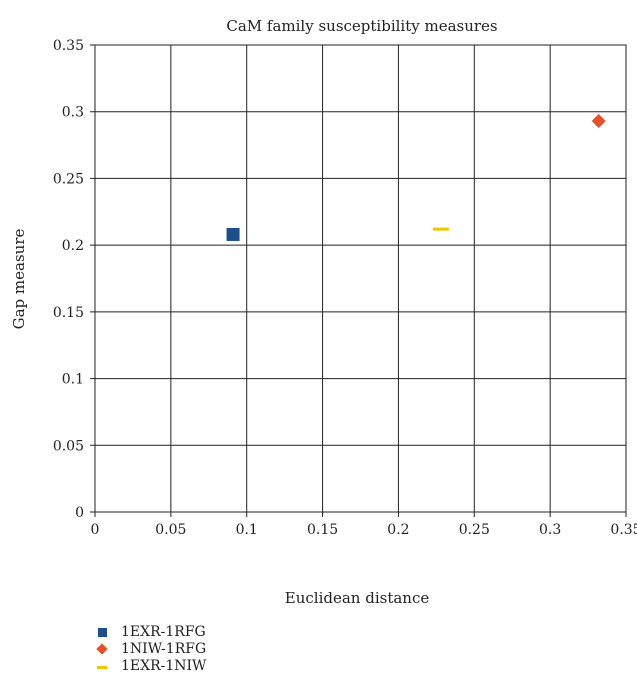  Describe the element at coordinates (357, 598) in the screenshot. I see `x-axis-title: Euclidean distance` at that location.